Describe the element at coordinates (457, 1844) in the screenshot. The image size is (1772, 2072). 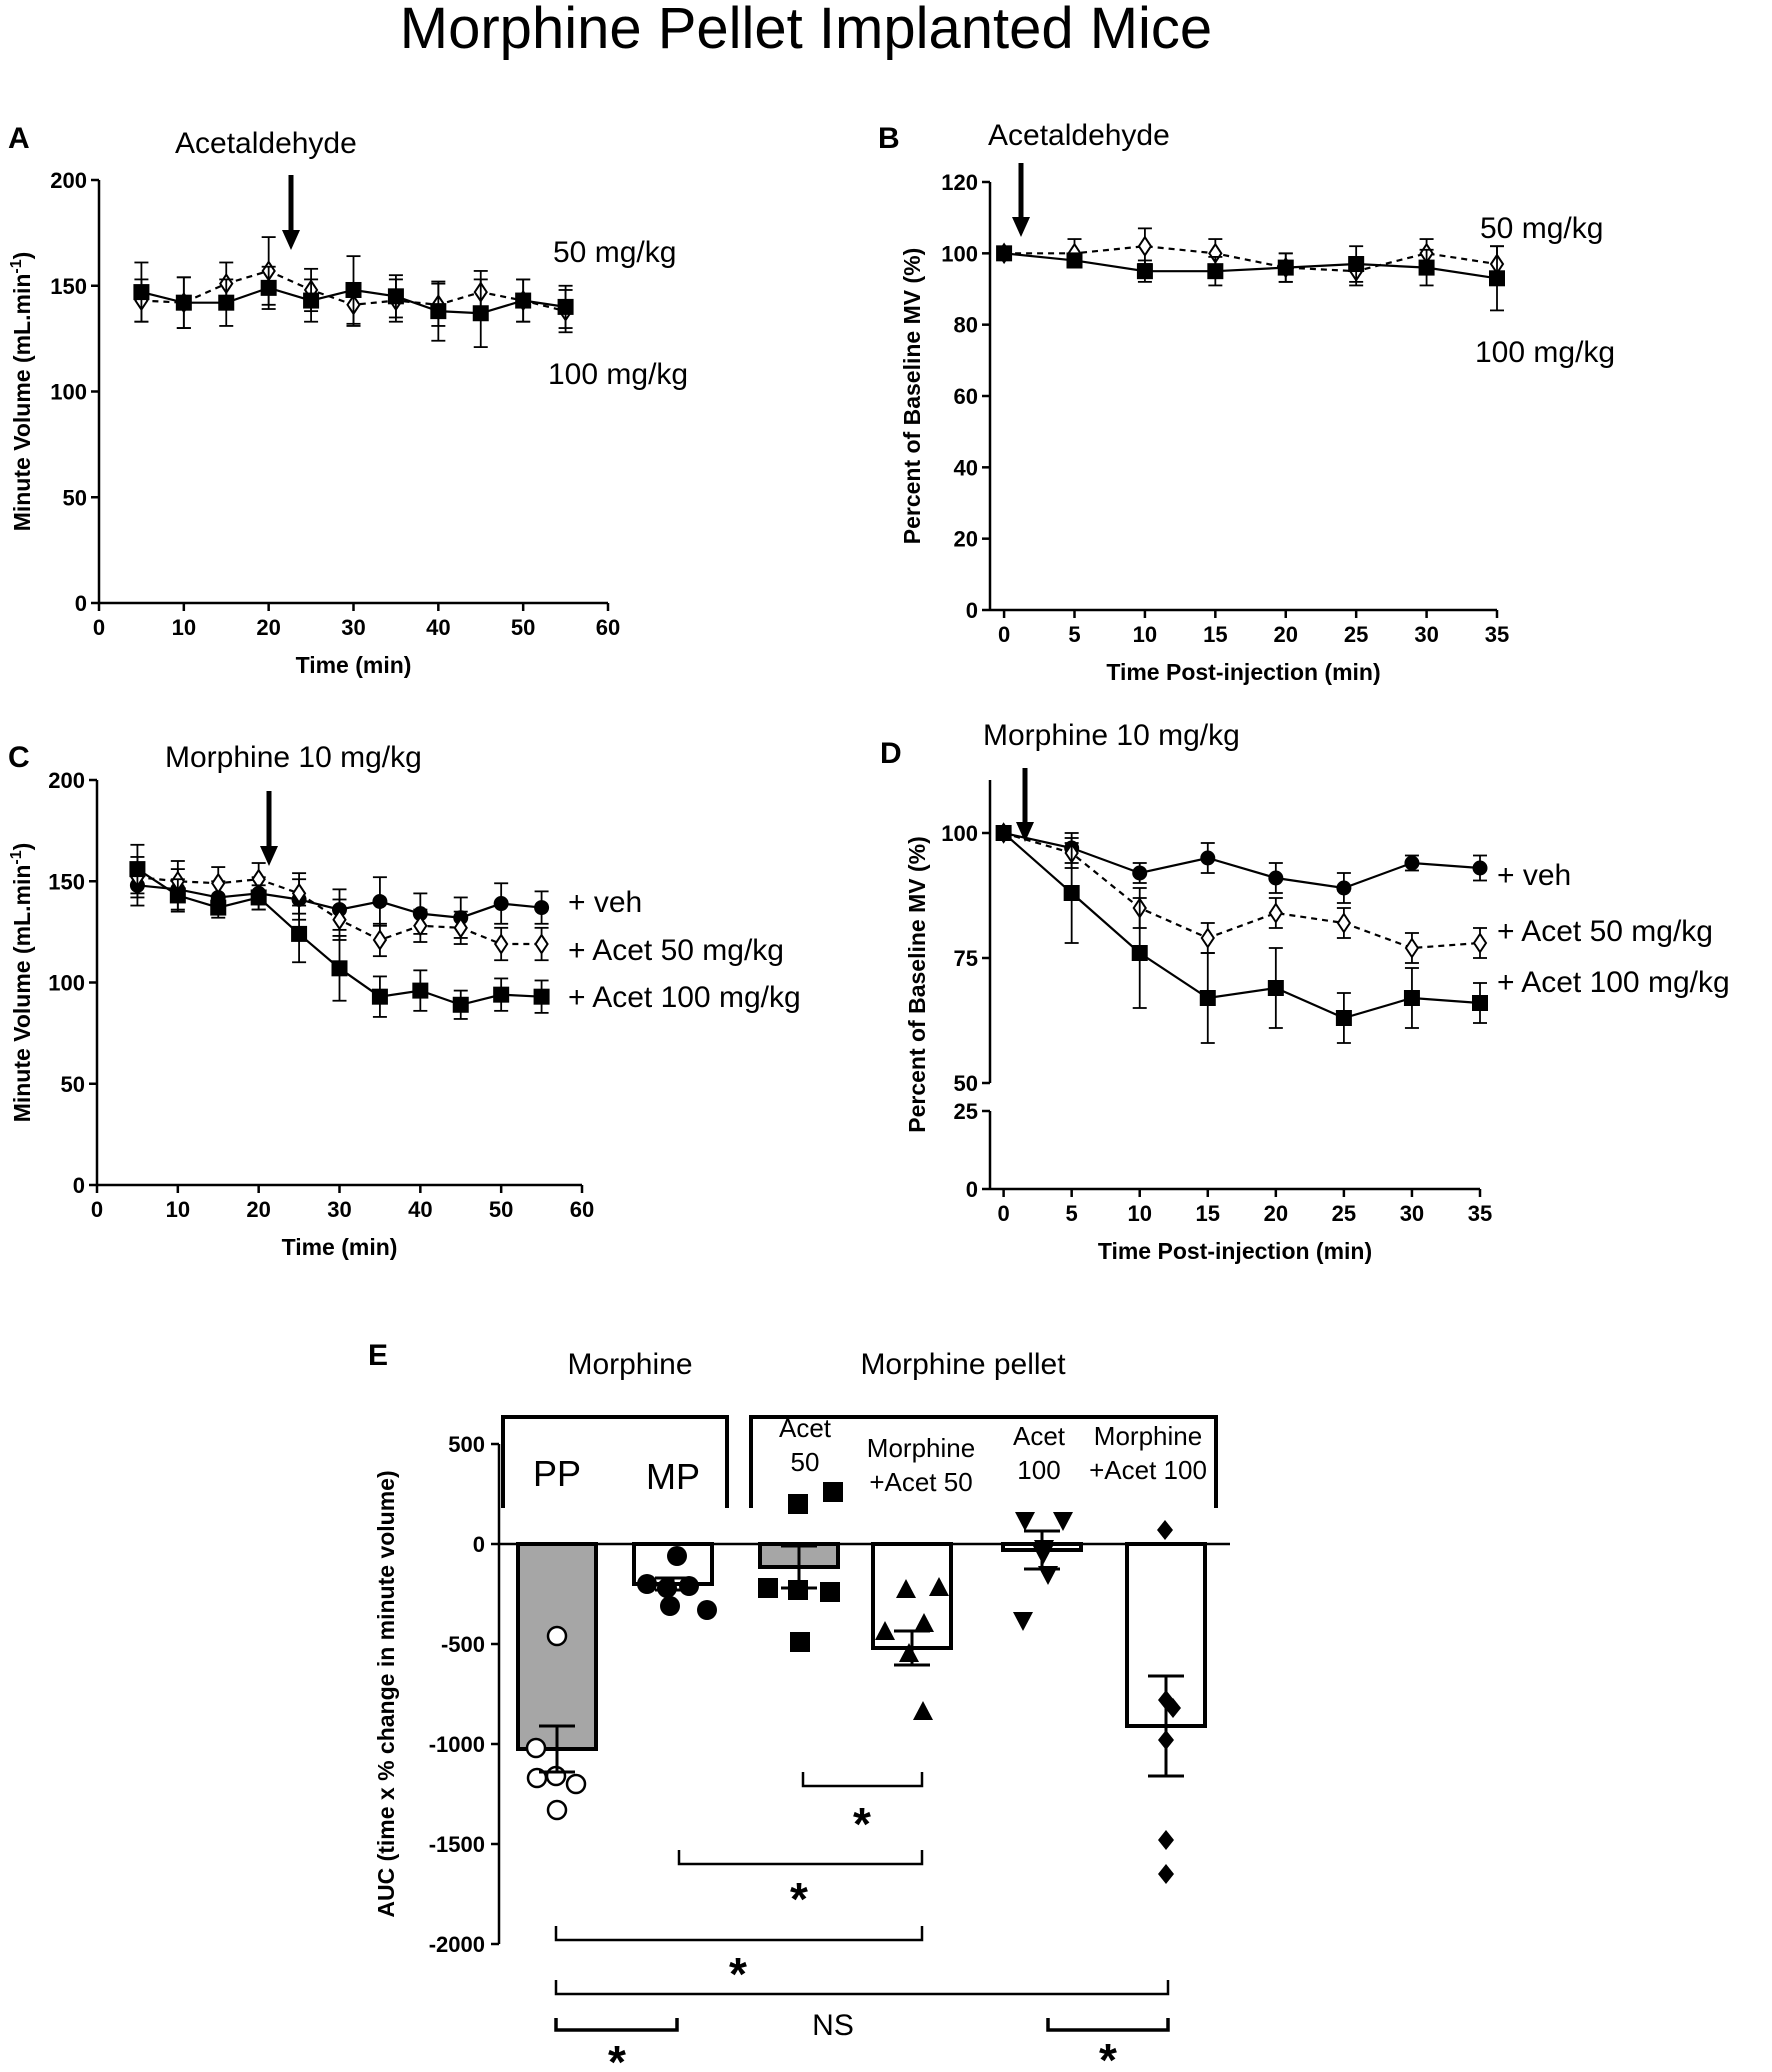
I see `y-tick-label: -1500` at that location.